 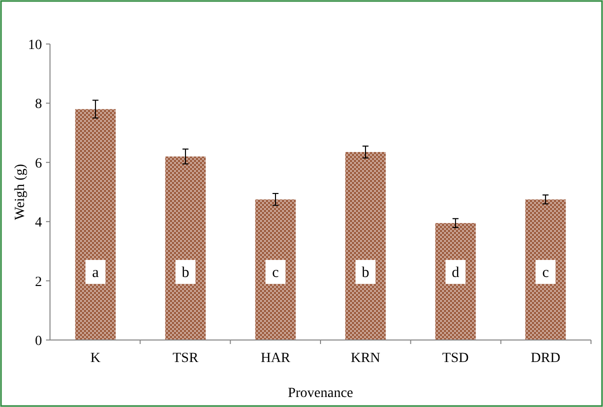 I want to click on x-tick-label: K, so click(x=95, y=358).